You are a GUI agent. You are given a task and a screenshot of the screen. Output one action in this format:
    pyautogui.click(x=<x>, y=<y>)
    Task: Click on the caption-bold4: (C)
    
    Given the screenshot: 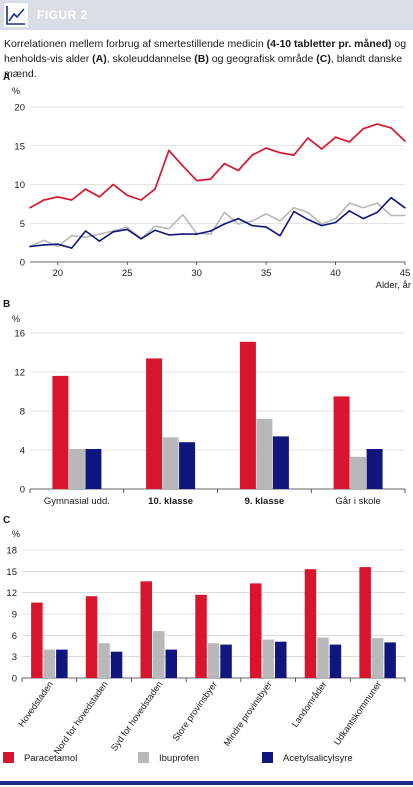 What is the action you would take?
    pyautogui.click(x=323, y=59)
    